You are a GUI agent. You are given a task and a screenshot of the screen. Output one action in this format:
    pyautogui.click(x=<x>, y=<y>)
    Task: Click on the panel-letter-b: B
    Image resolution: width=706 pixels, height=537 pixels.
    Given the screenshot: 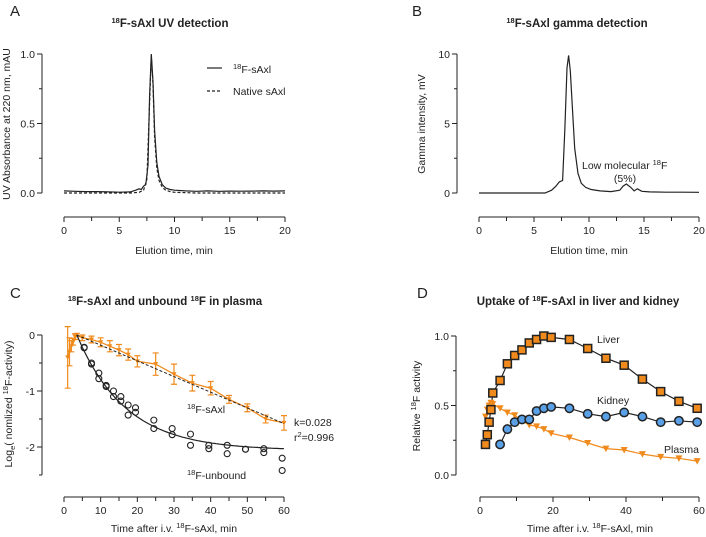 What is the action you would take?
    pyautogui.click(x=417, y=11)
    